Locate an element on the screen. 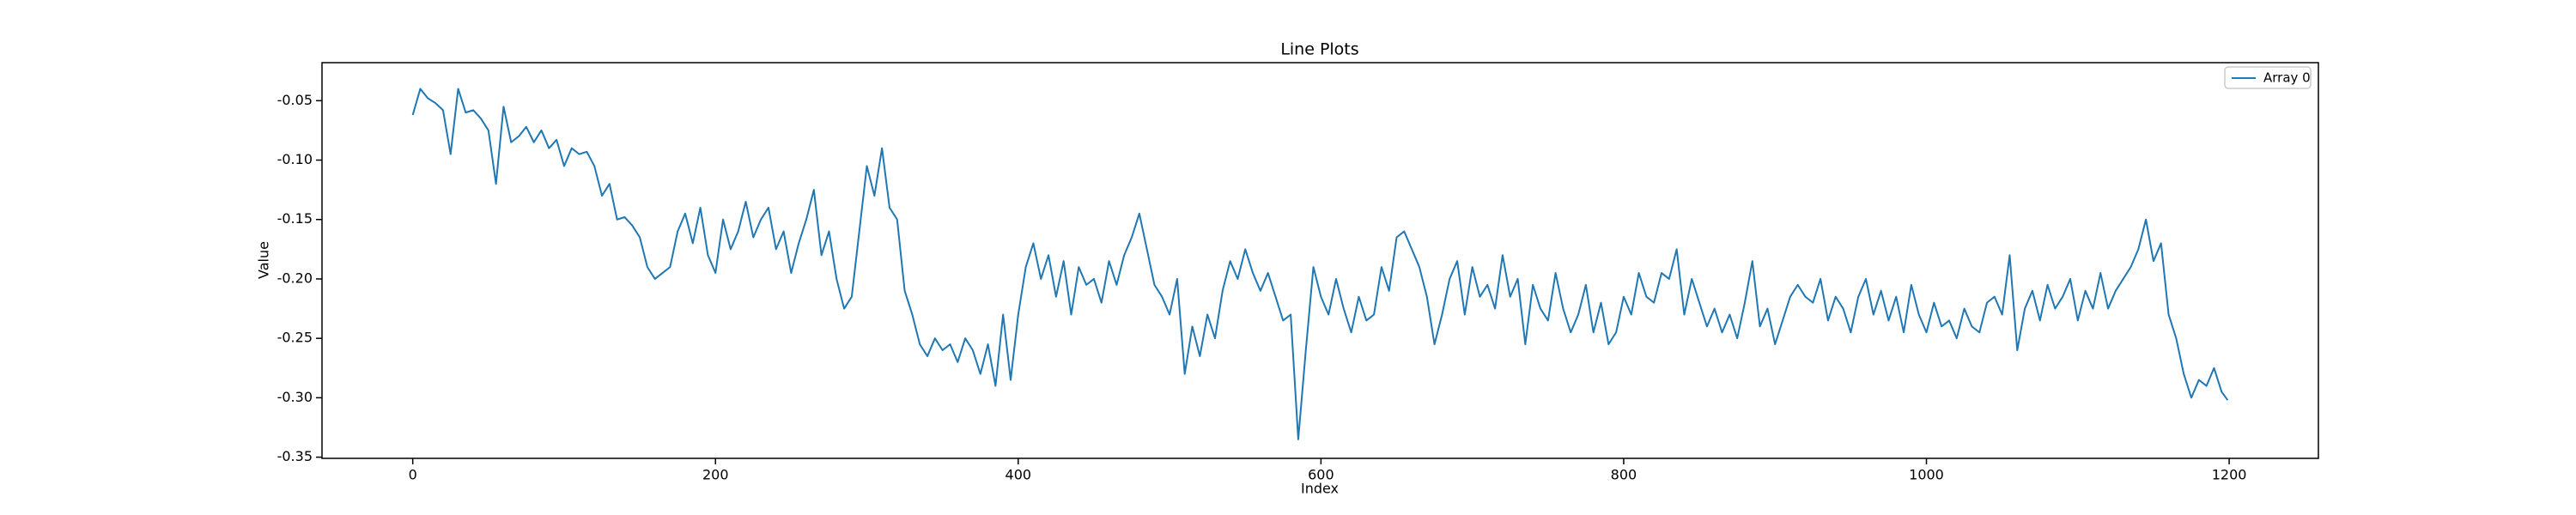 This screenshot has height=515, width=2576. x-tick-label: 1200 is located at coordinates (2229, 475).